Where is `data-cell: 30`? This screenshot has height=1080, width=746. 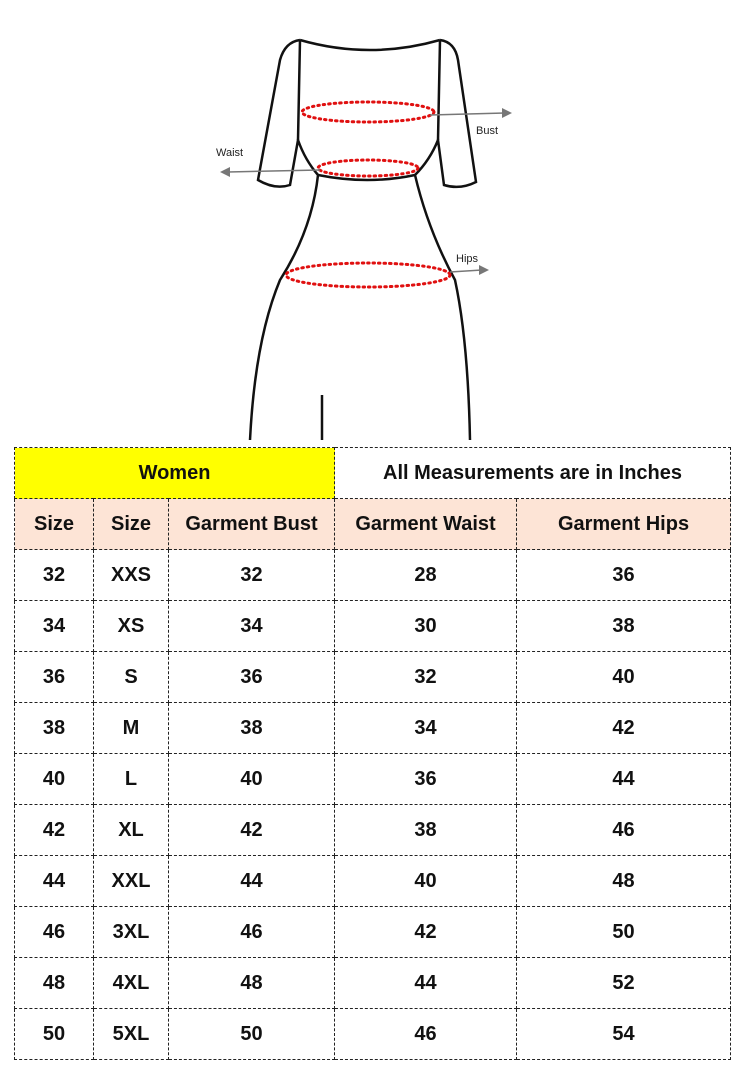
data-cell: 30 is located at coordinates (426, 626).